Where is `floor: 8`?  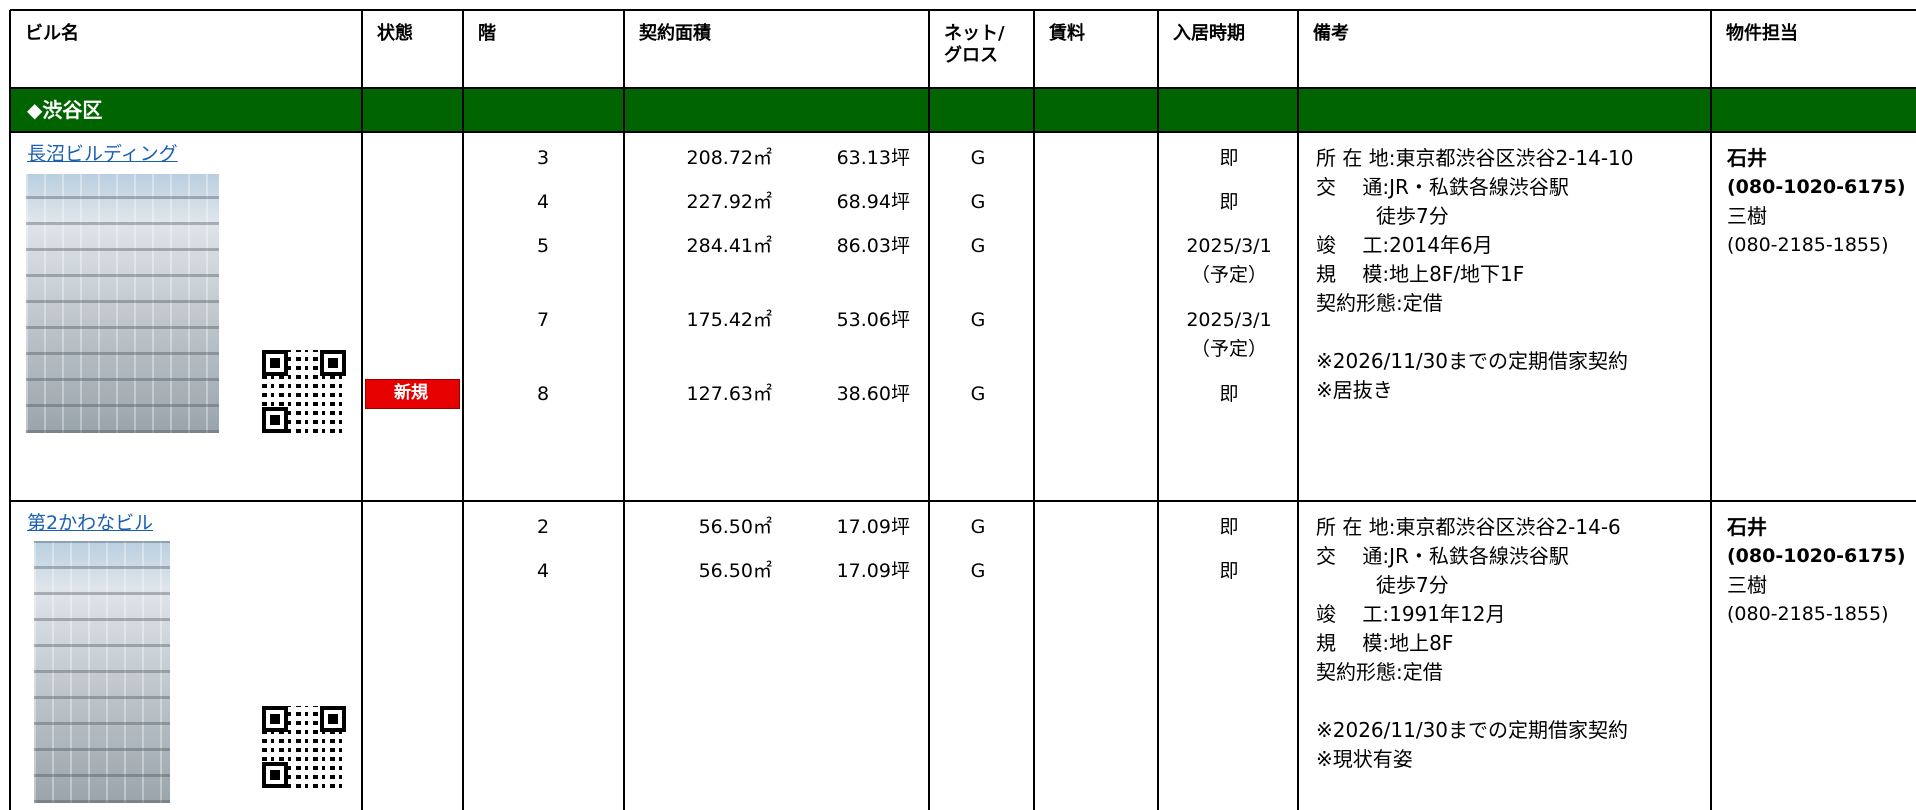
floor: 8 is located at coordinates (543, 394).